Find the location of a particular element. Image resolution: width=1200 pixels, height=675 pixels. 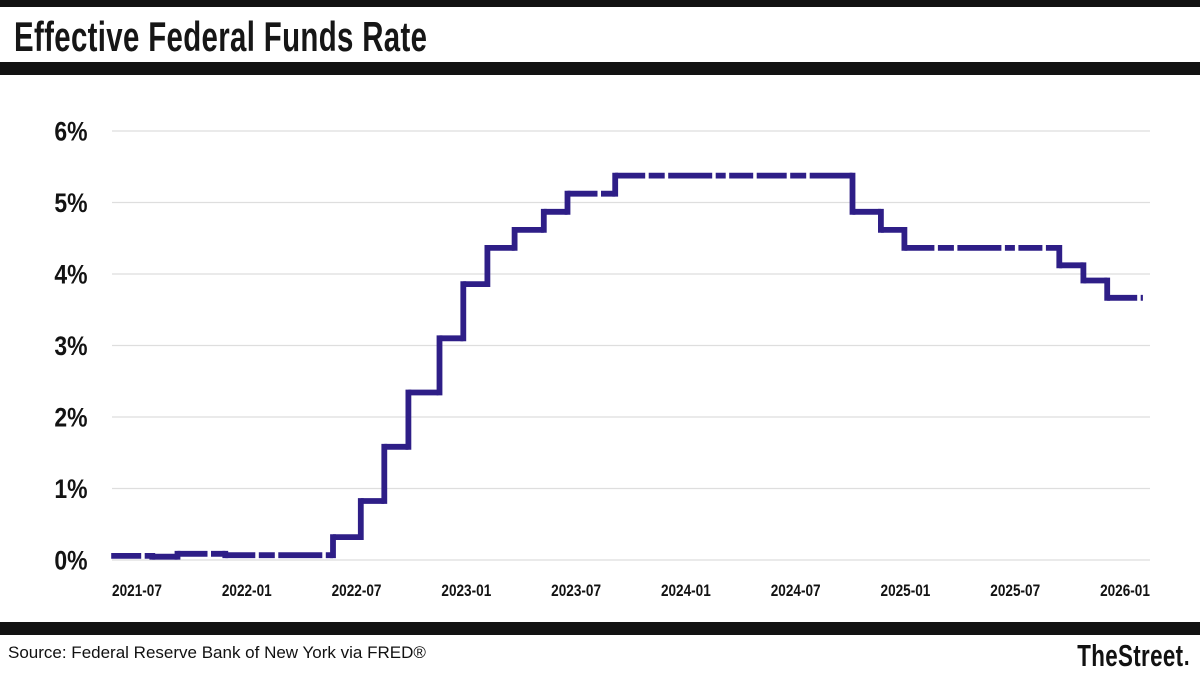

title-underline-bar is located at coordinates (600, 68).